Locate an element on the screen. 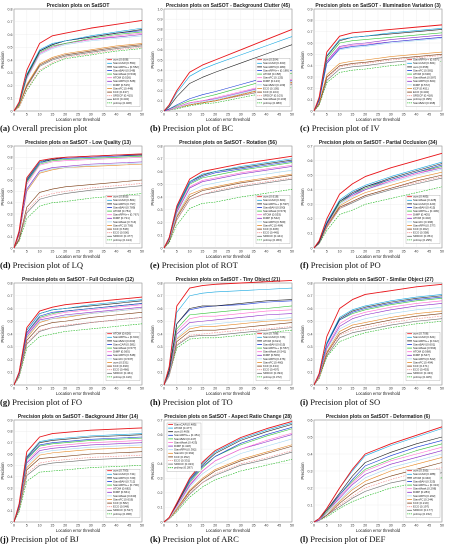 The height and width of the screenshot is (550, 450). series-line-SiamRPN is located at coordinates (378, 488).